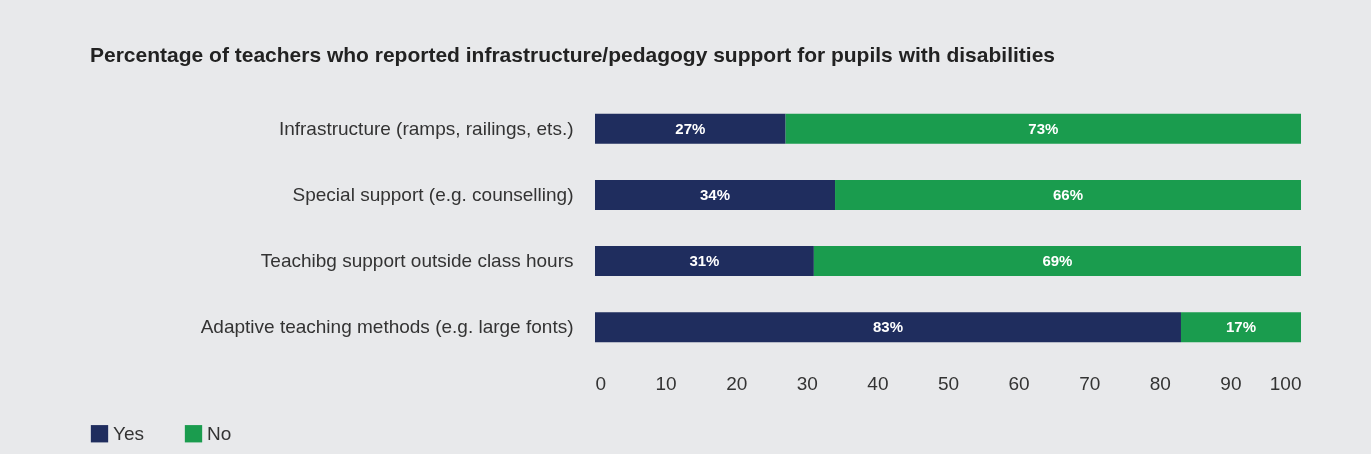 This screenshot has height=468, width=1371. I want to click on x-tick-label: 20, so click(737, 383).